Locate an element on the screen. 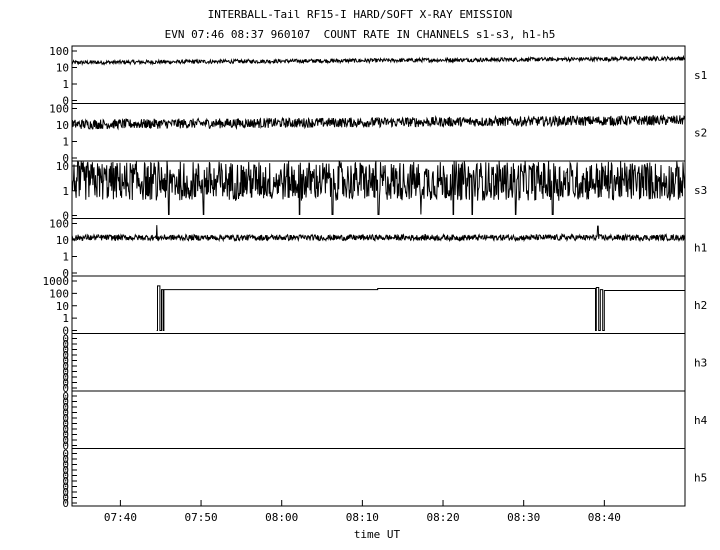 The image size is (720, 550). channel-label-h3: h3 is located at coordinates (700, 362).